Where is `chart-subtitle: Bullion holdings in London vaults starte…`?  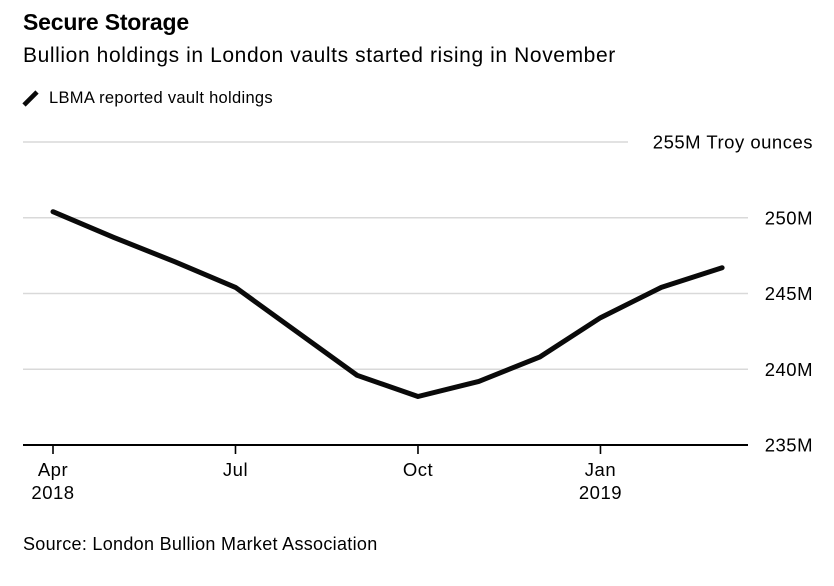
chart-subtitle: Bullion holdings in London vaults starte… is located at coordinates (319, 55).